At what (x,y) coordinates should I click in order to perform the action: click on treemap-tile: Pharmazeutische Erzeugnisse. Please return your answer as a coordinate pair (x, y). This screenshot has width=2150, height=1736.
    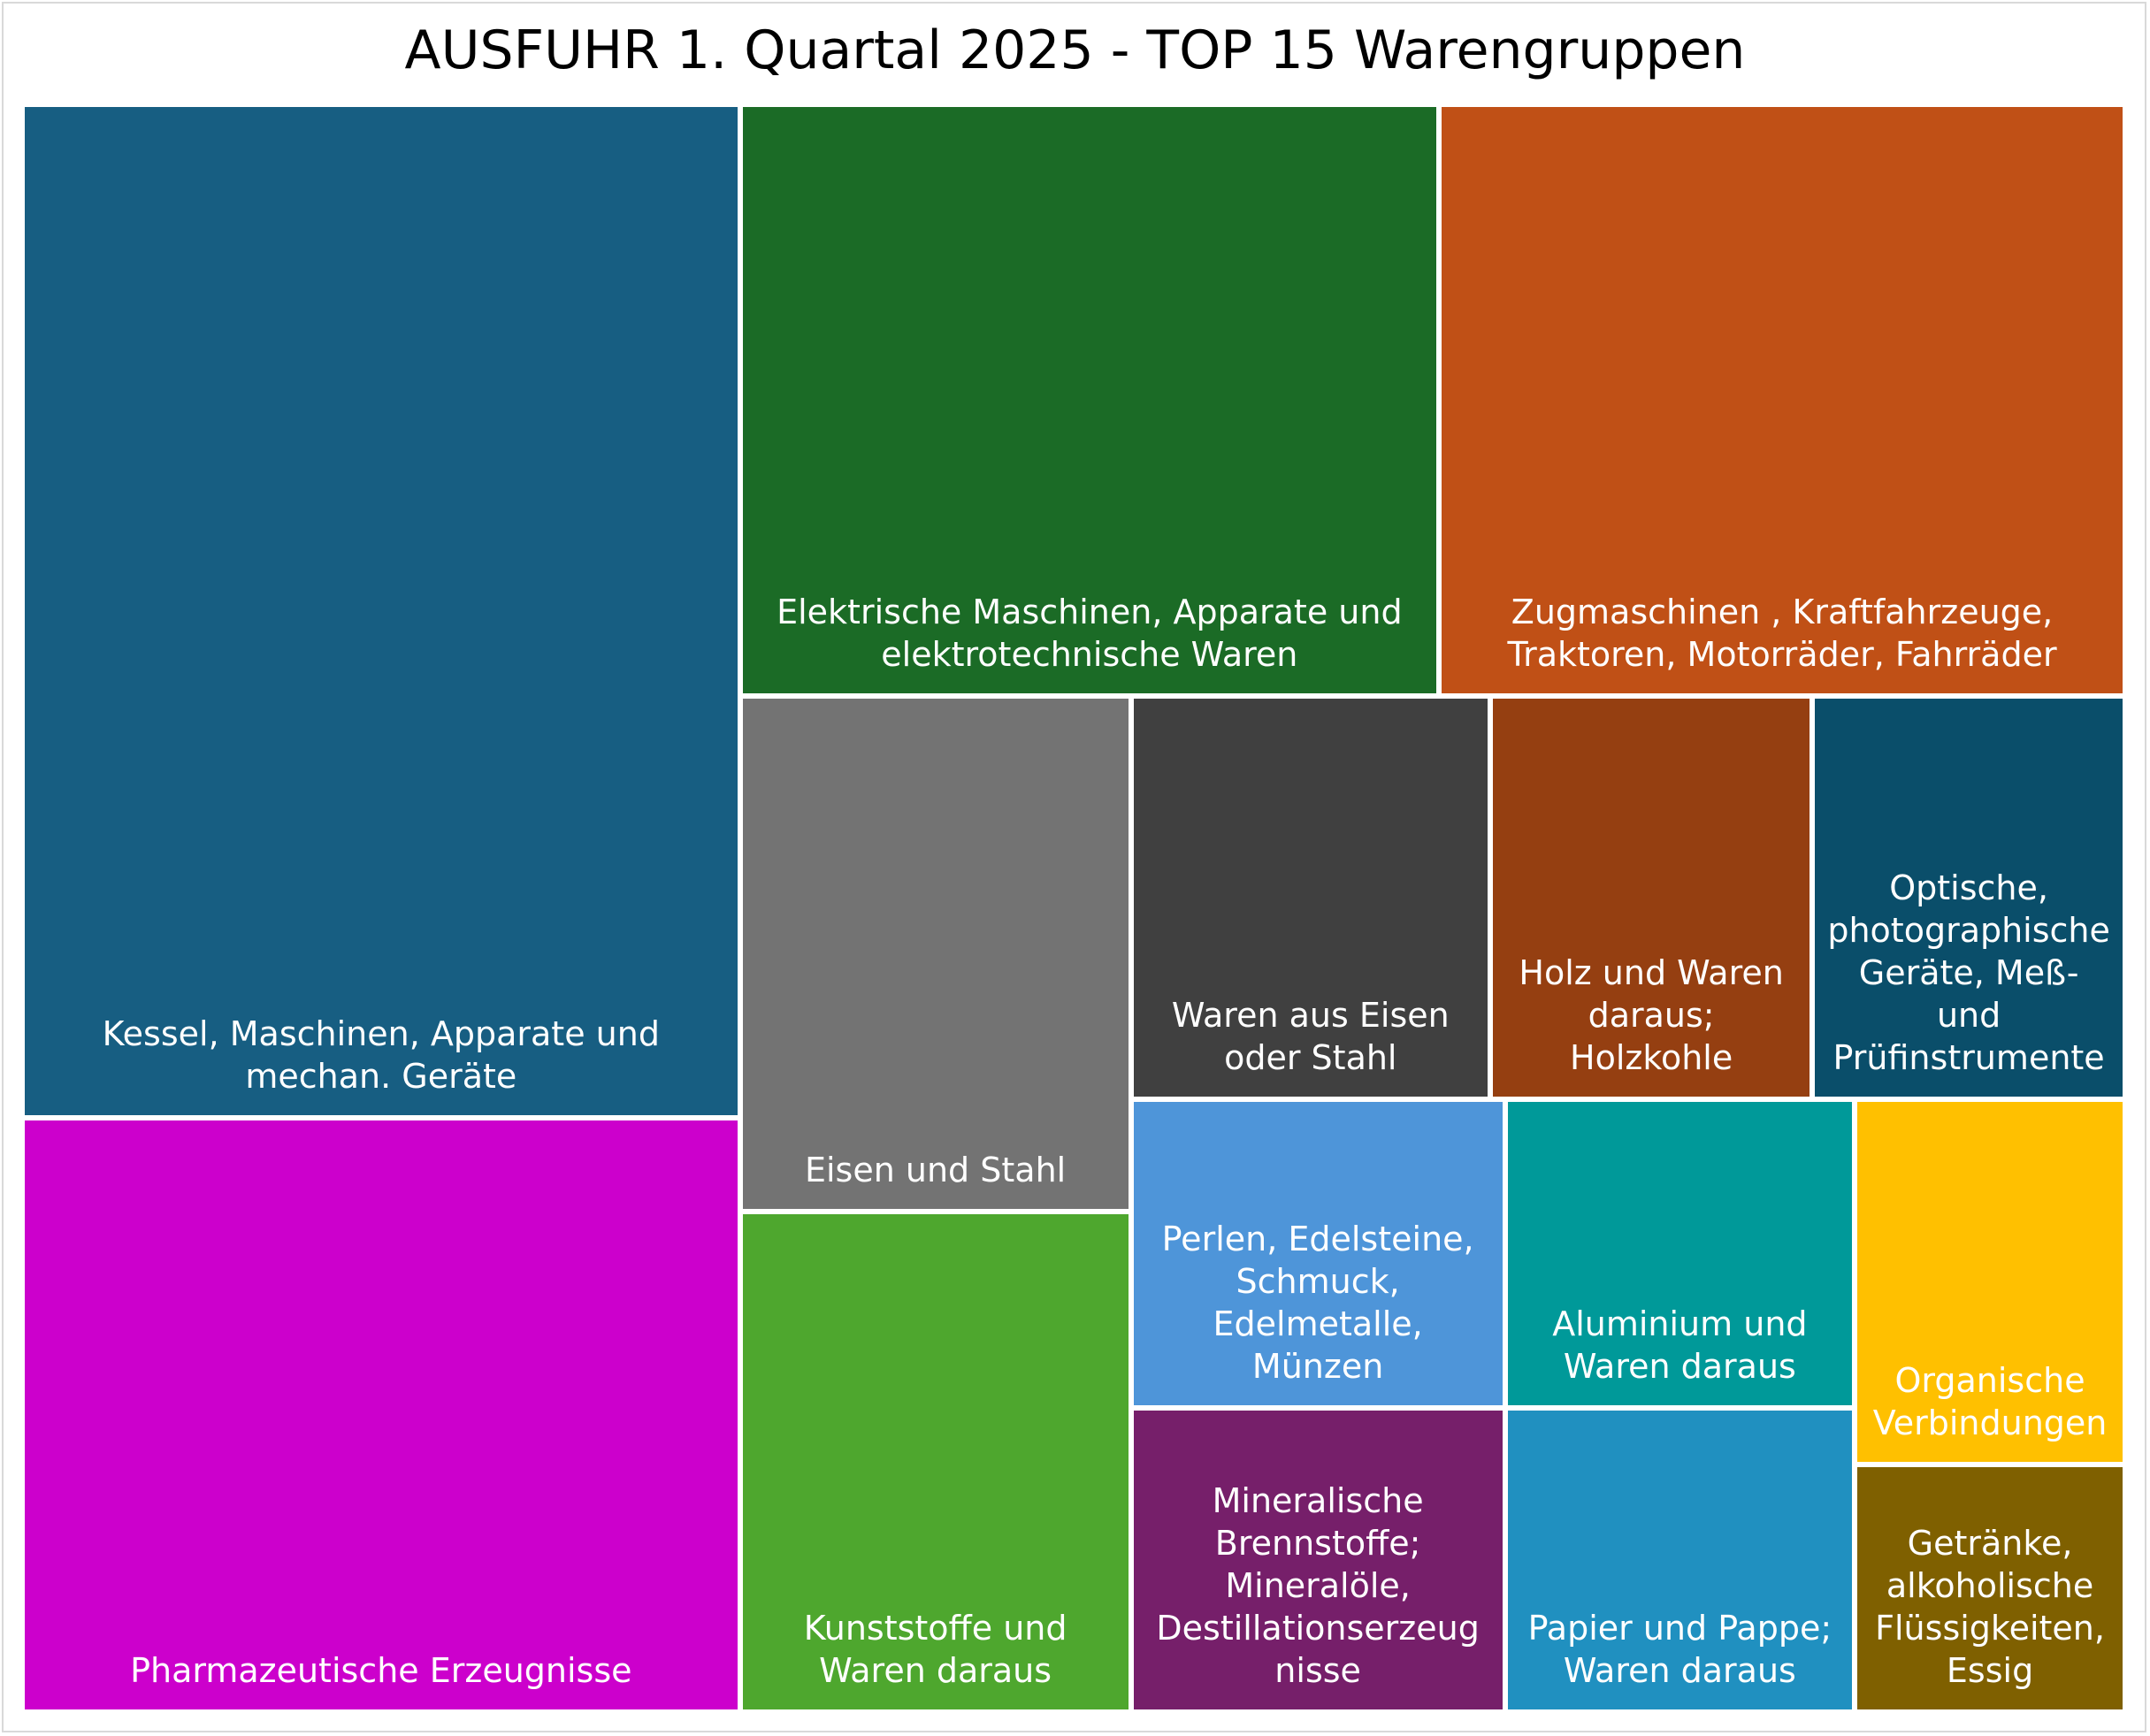
    Looking at the image, I should click on (381, 1414).